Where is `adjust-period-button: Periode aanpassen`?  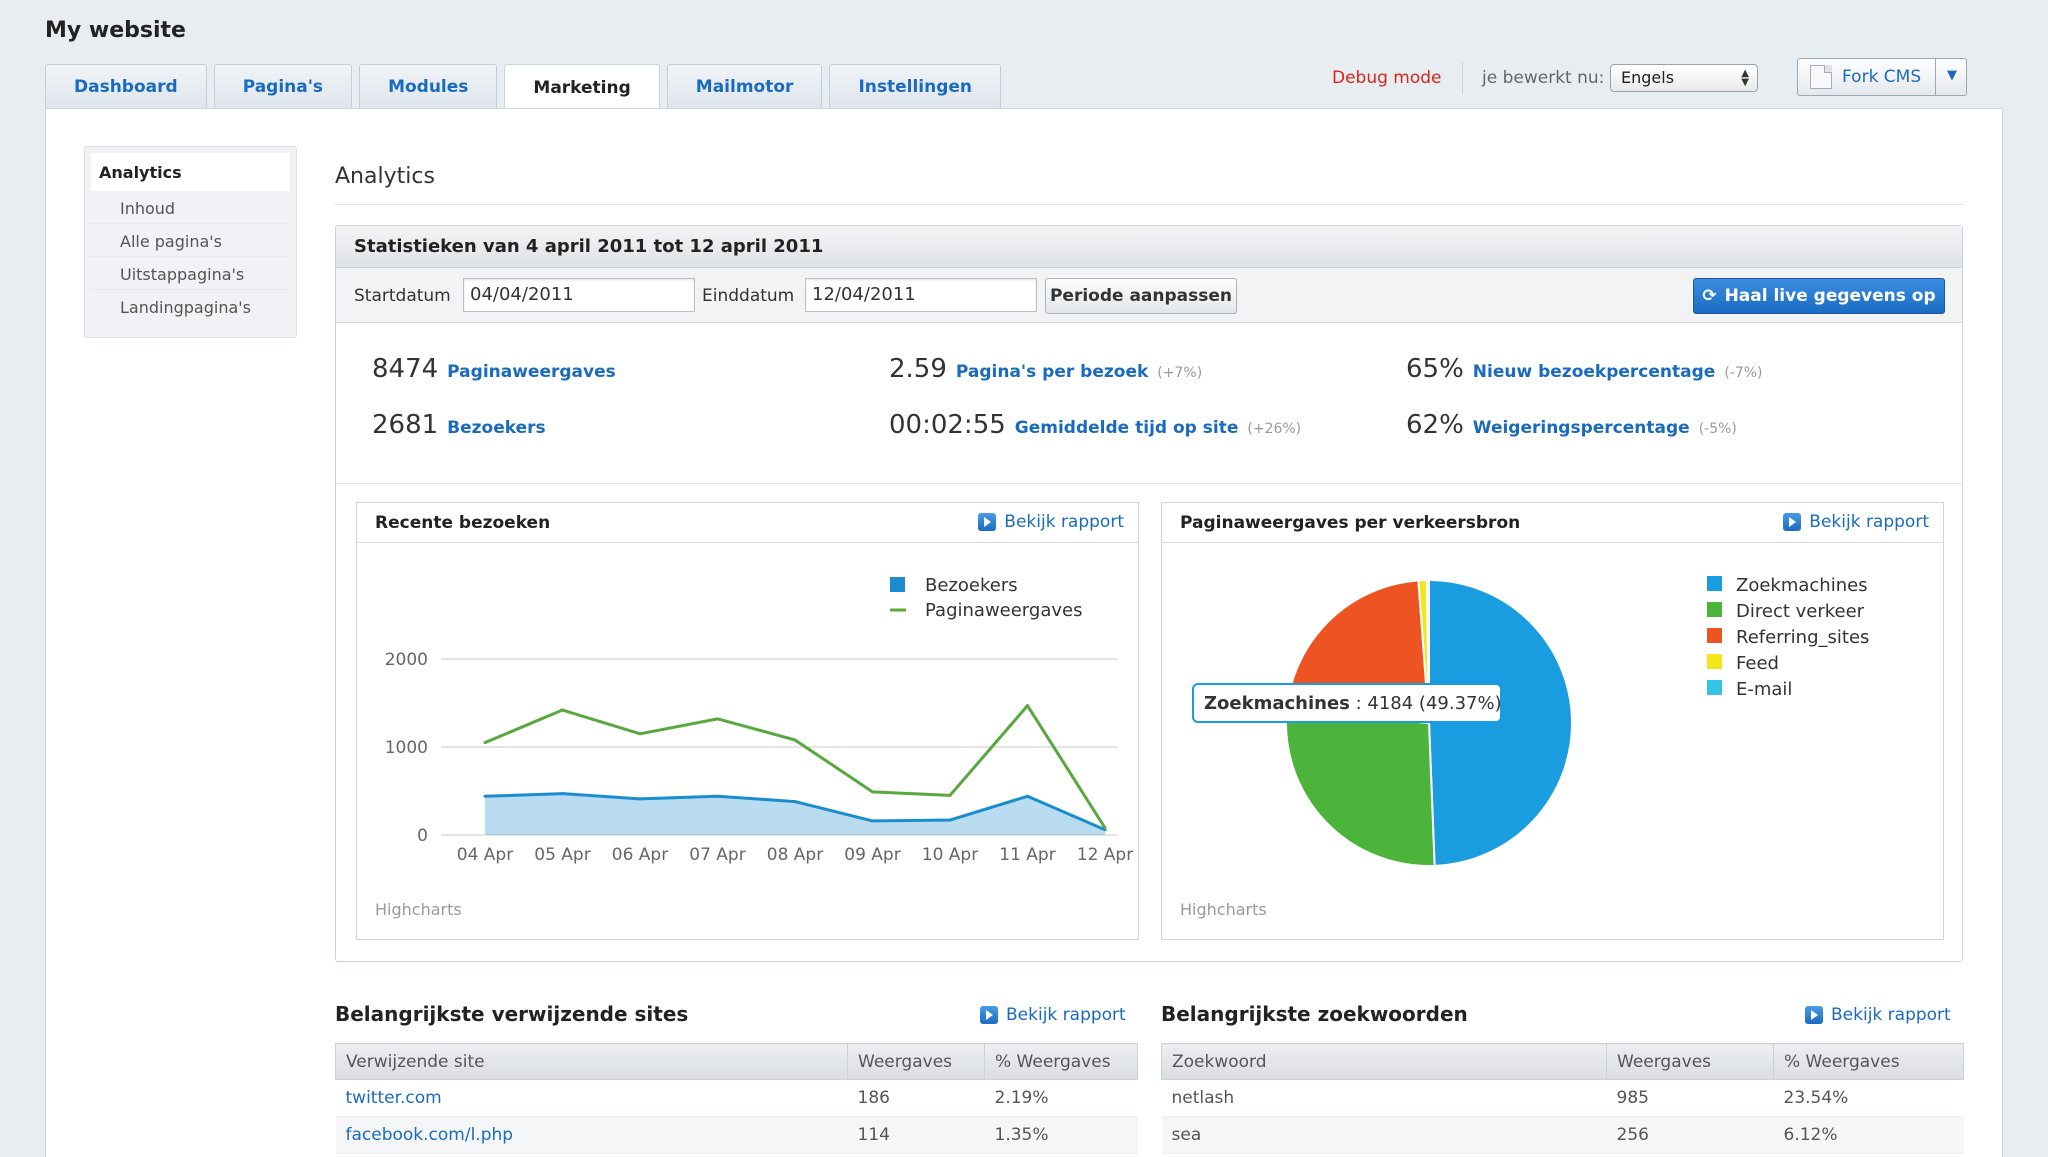 adjust-period-button: Periode aanpassen is located at coordinates (1141, 296).